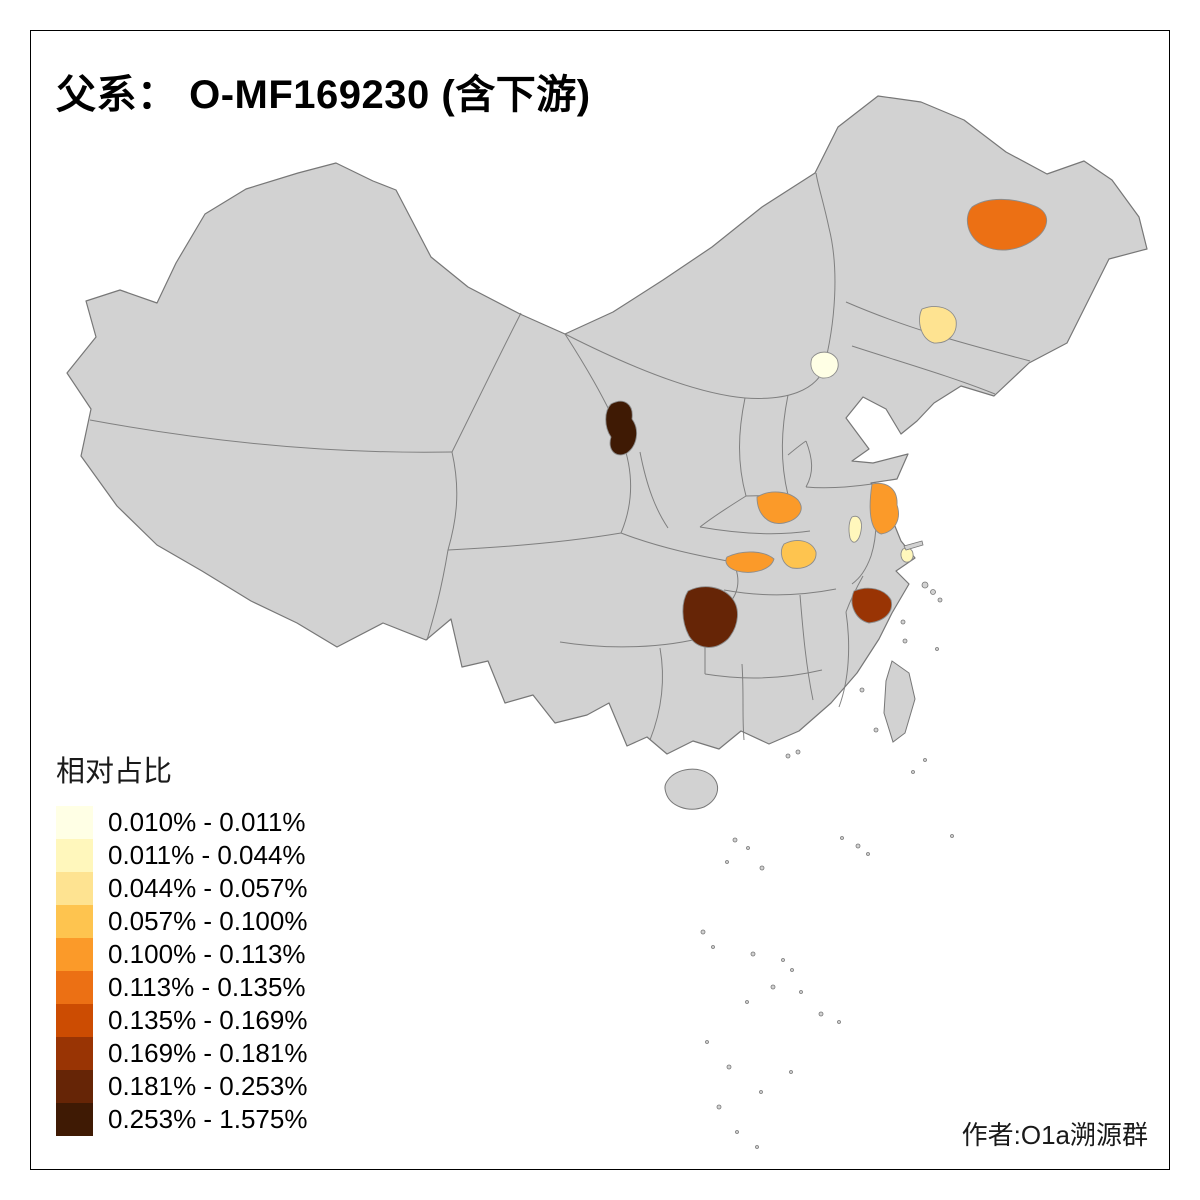  Describe the element at coordinates (826, 423) in the screenshot. I see `highlighted-regions` at that location.